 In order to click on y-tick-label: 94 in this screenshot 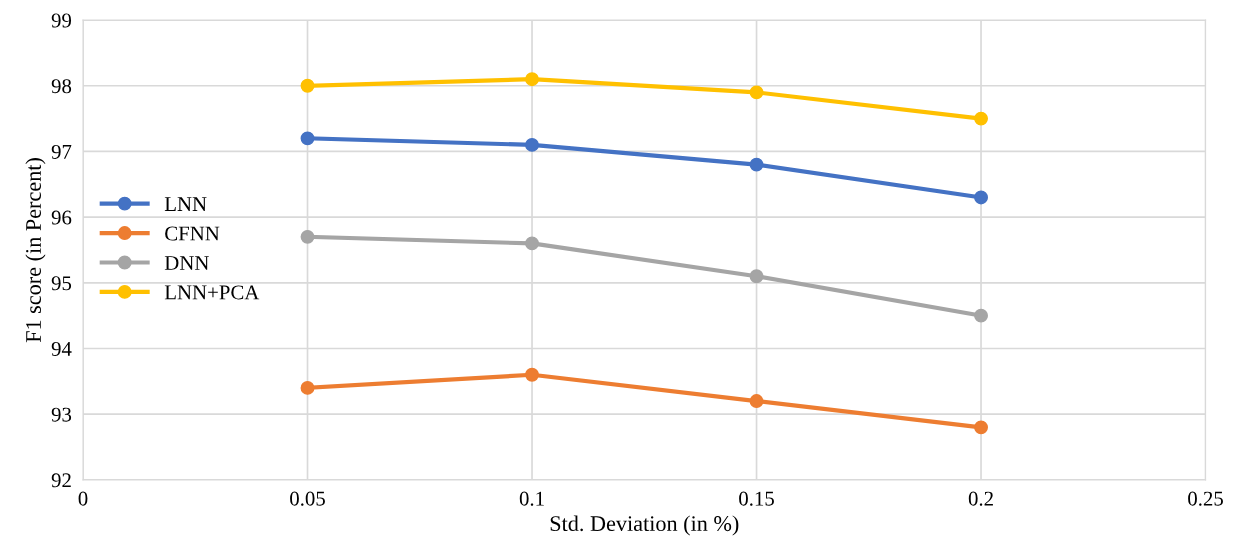, I will do `click(61, 348)`.